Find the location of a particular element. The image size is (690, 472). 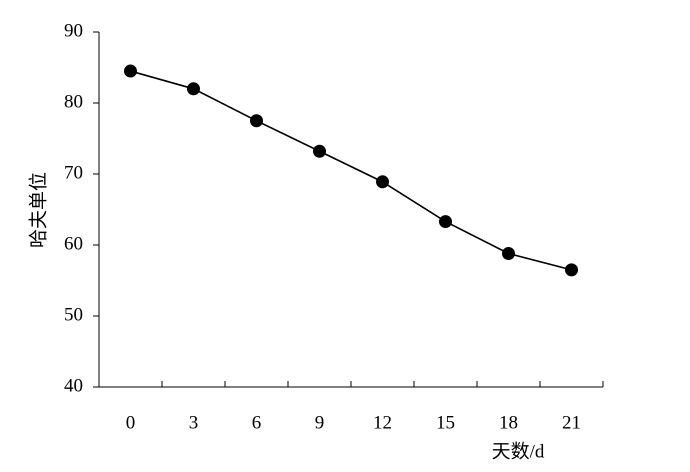

x-tick-label: 21 is located at coordinates (571, 422).